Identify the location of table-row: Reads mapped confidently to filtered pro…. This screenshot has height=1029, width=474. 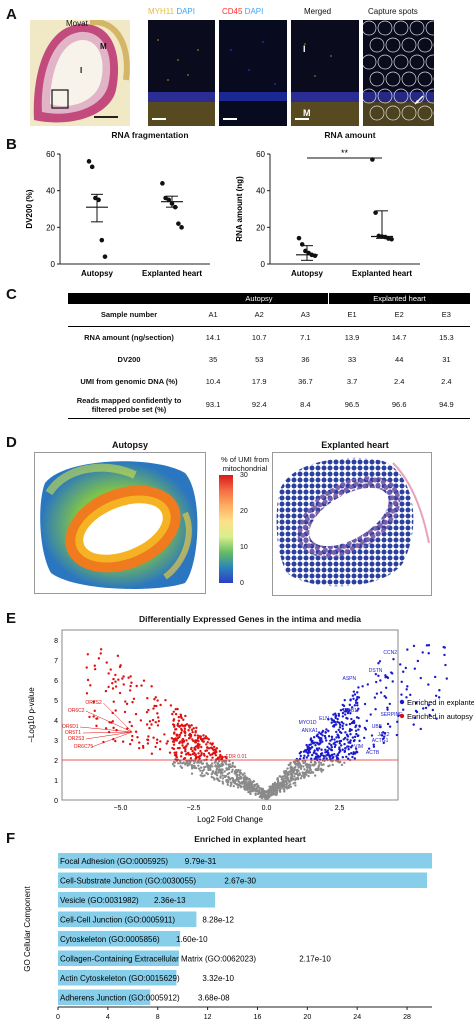
(269, 405).